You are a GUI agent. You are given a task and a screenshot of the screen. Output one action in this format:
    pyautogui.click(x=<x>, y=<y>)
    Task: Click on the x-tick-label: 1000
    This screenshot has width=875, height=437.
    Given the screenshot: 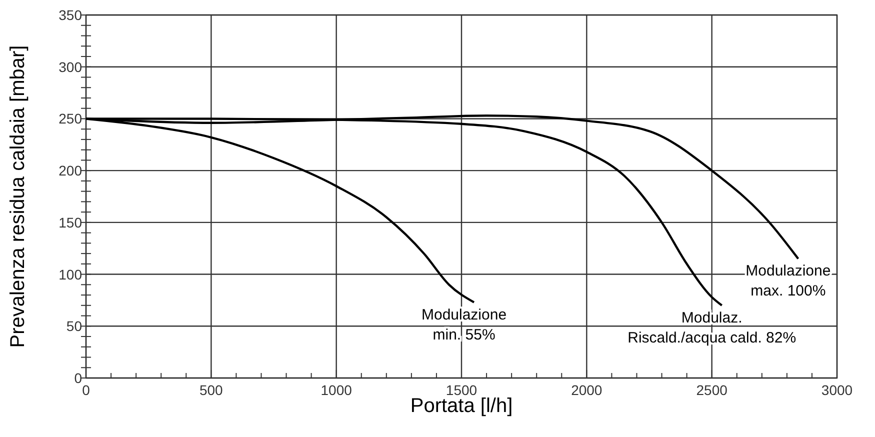 What is the action you would take?
    pyautogui.click(x=336, y=390)
    